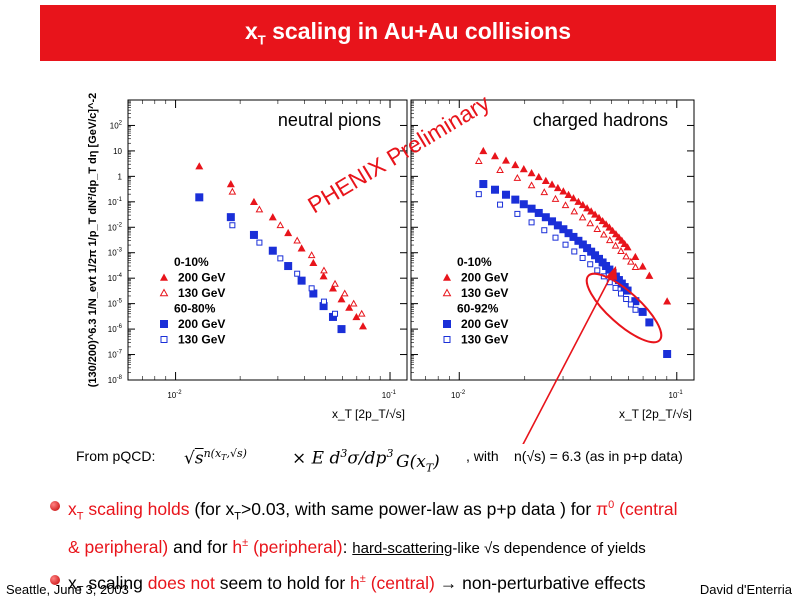 The width and height of the screenshot is (800, 604). Describe the element at coordinates (115, 329) in the screenshot. I see `y-tick-label: 10⁻⁶` at that location.